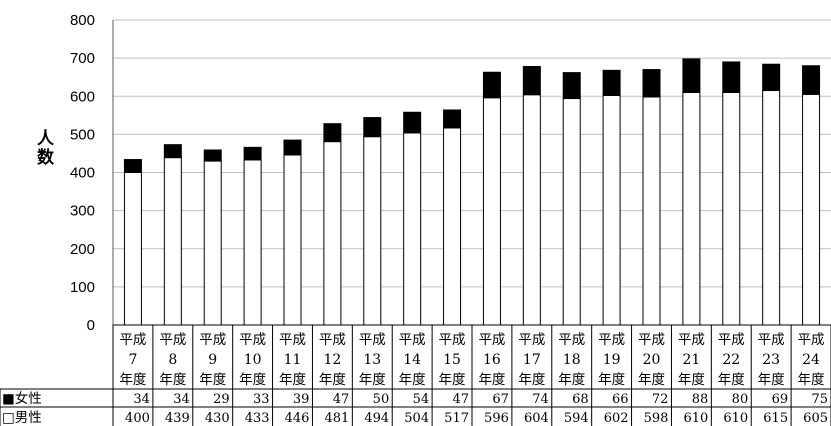  I want to click on data-label-male-22: 610, so click(735, 418).